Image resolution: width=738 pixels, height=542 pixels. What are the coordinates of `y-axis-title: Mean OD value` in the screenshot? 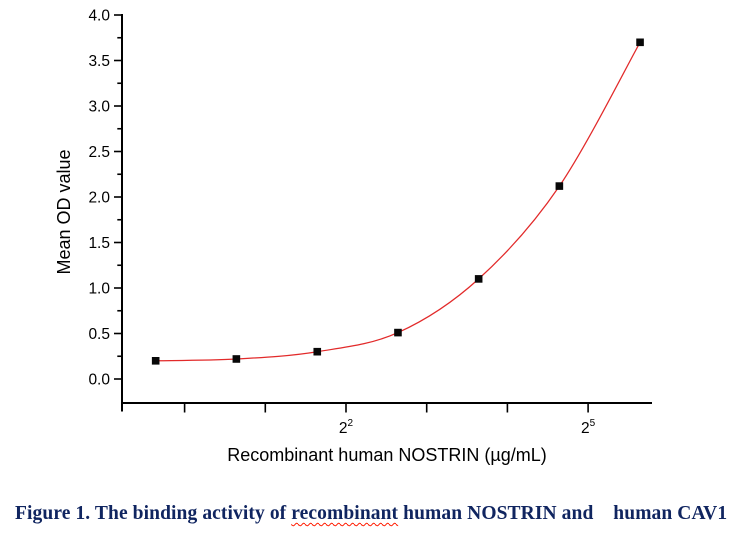 It's located at (64, 211).